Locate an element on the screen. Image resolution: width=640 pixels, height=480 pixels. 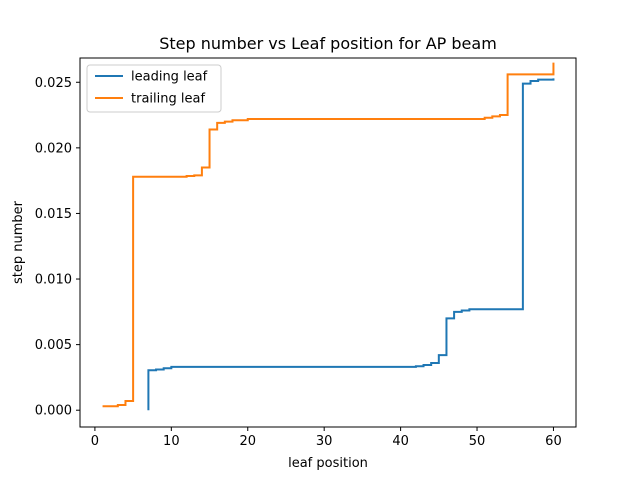
x-tick-label: 30 is located at coordinates (324, 441).